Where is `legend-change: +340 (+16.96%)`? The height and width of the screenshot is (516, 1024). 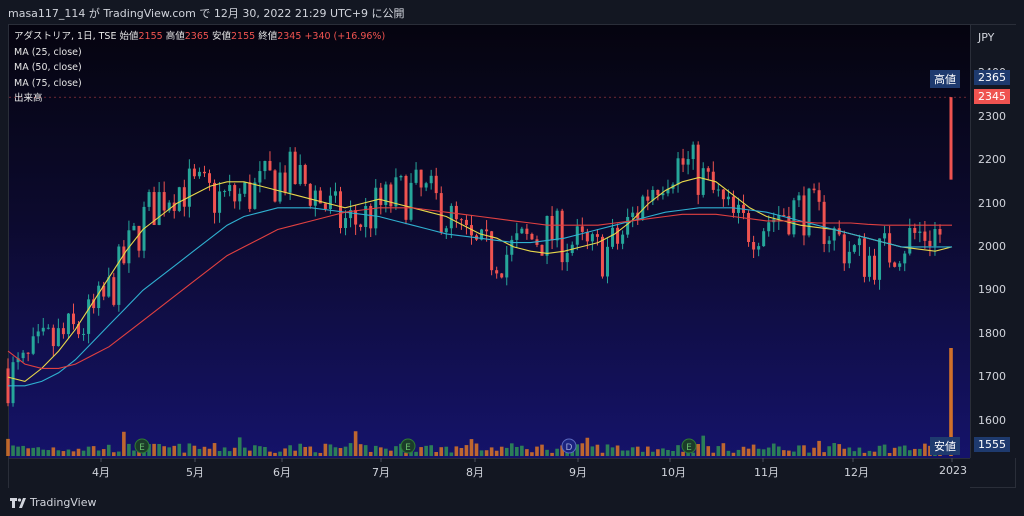
legend-change: +340 (+16.96%) is located at coordinates (345, 36).